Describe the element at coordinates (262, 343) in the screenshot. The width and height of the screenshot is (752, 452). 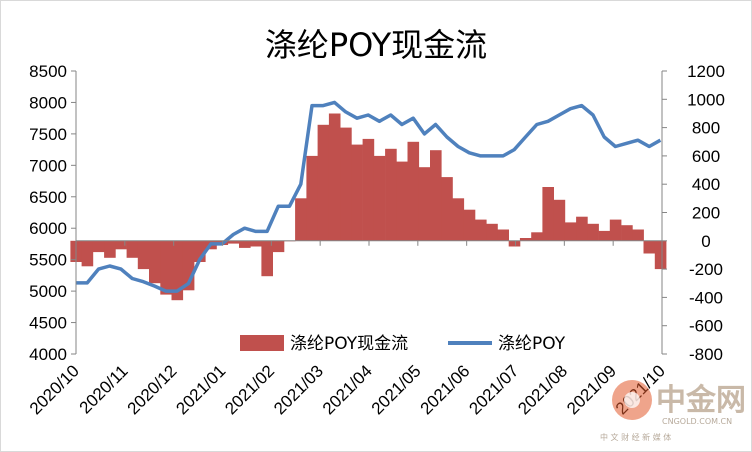
I see `legend-swatch-cashflow` at that location.